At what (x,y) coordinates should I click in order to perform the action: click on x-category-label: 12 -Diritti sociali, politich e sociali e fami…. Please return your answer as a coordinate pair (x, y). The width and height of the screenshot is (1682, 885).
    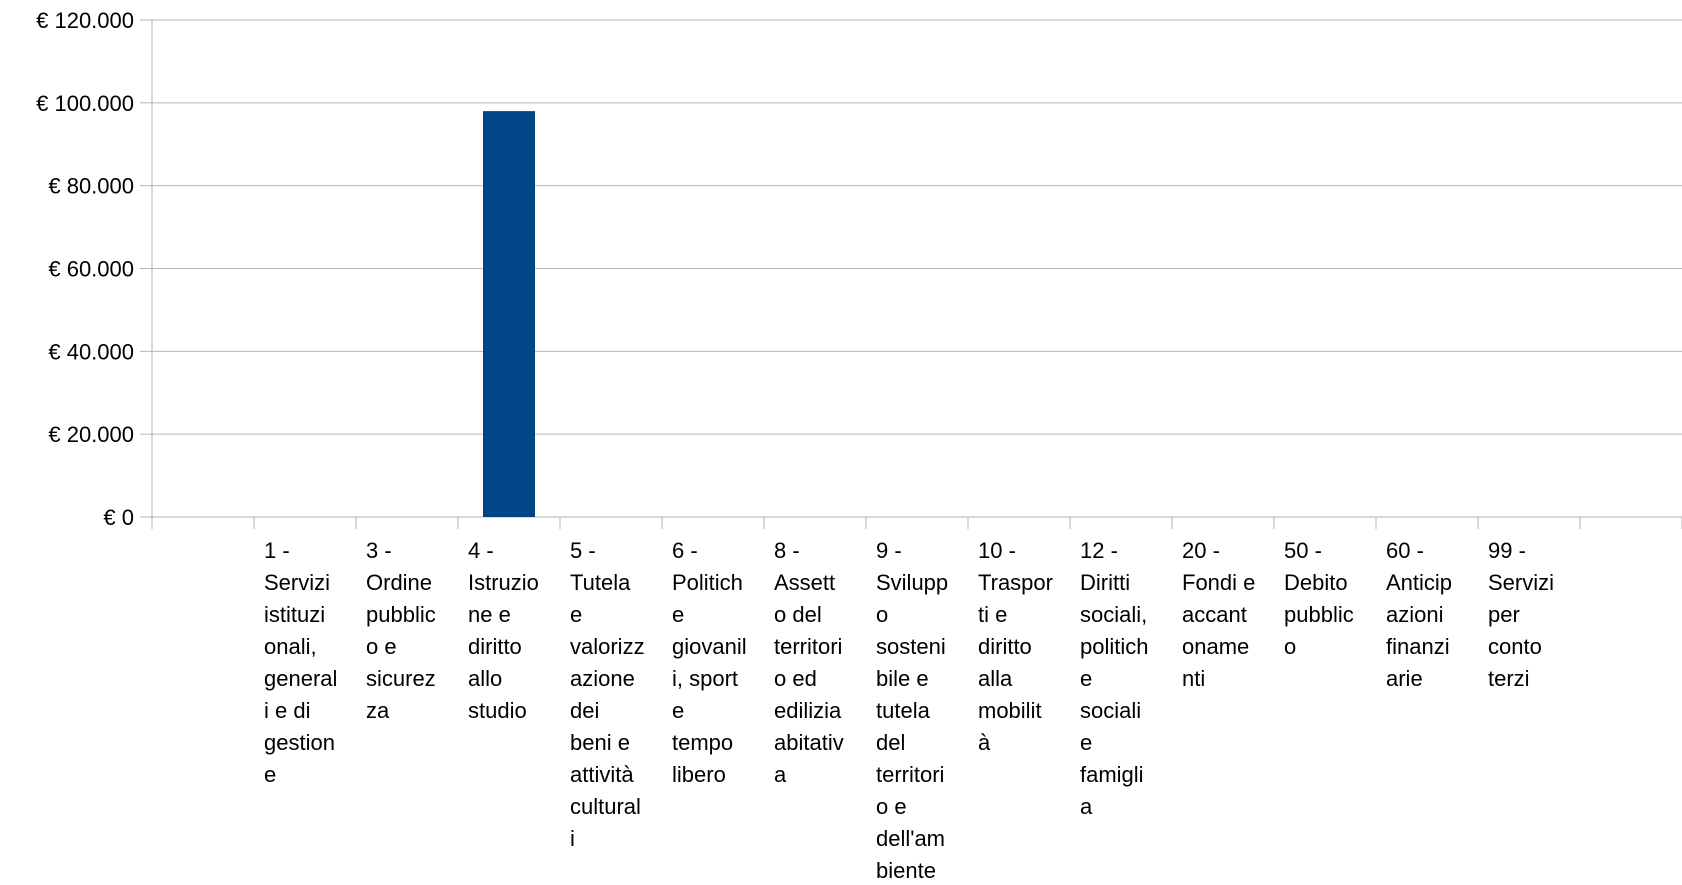
    Looking at the image, I should click on (1114, 678).